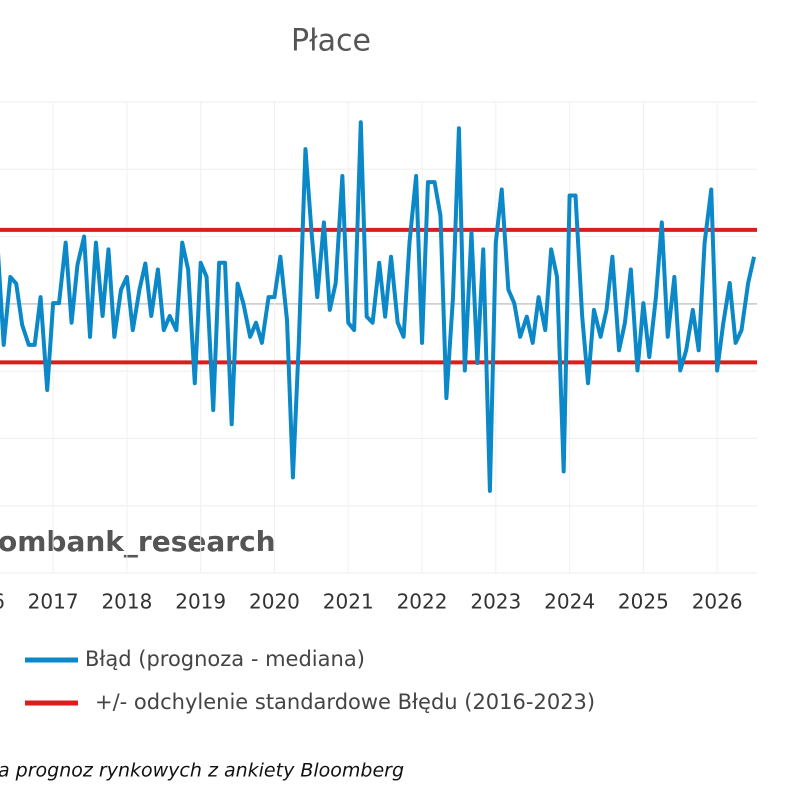  I want to click on chart-title: Płace, so click(331, 41).